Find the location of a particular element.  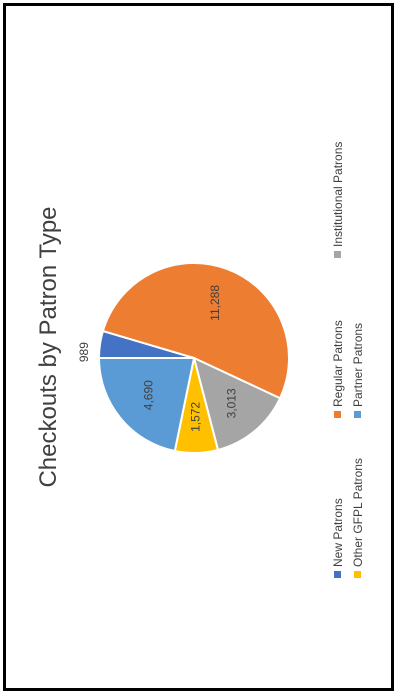

pie-slice-regular-patrons is located at coordinates (195, 331).